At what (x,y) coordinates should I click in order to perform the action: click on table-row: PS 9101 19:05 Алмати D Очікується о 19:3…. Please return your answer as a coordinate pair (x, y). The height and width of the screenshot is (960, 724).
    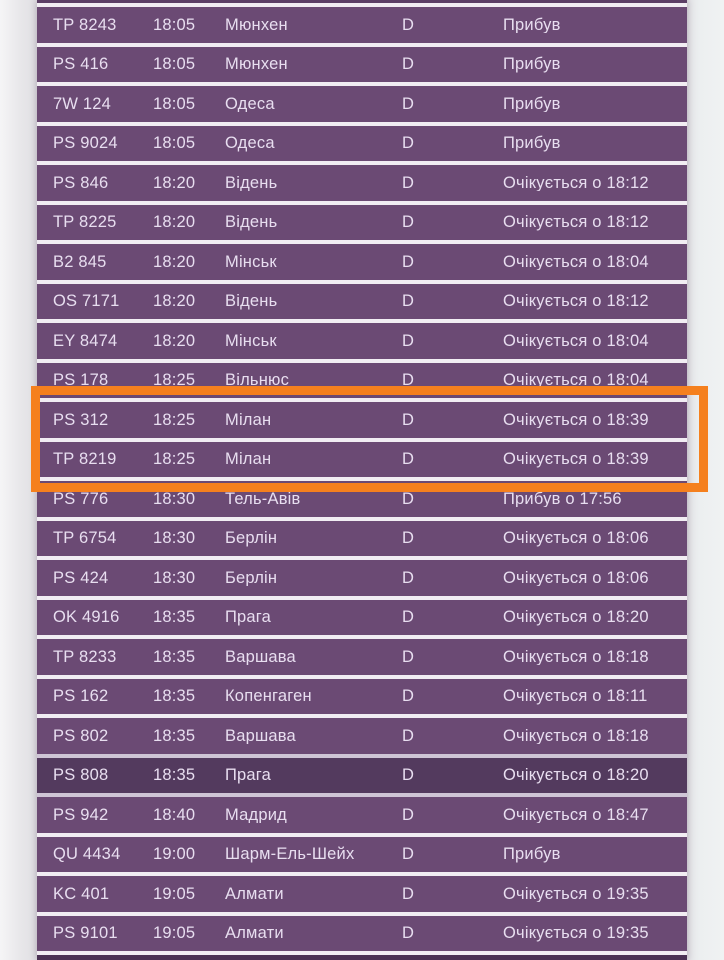
    Looking at the image, I should click on (362, 931).